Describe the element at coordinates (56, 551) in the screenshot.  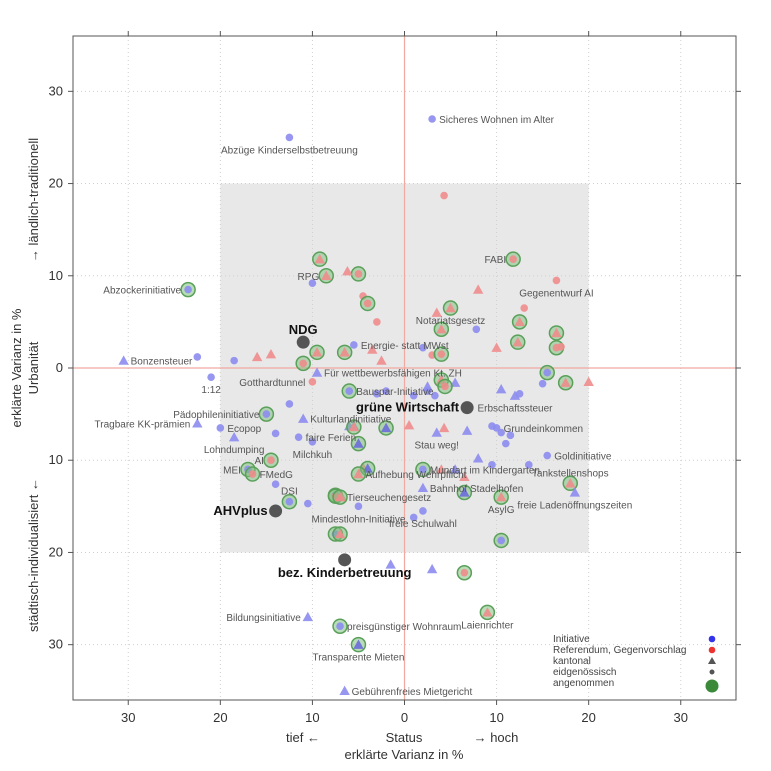
I see `y-tick-label: 20` at that location.